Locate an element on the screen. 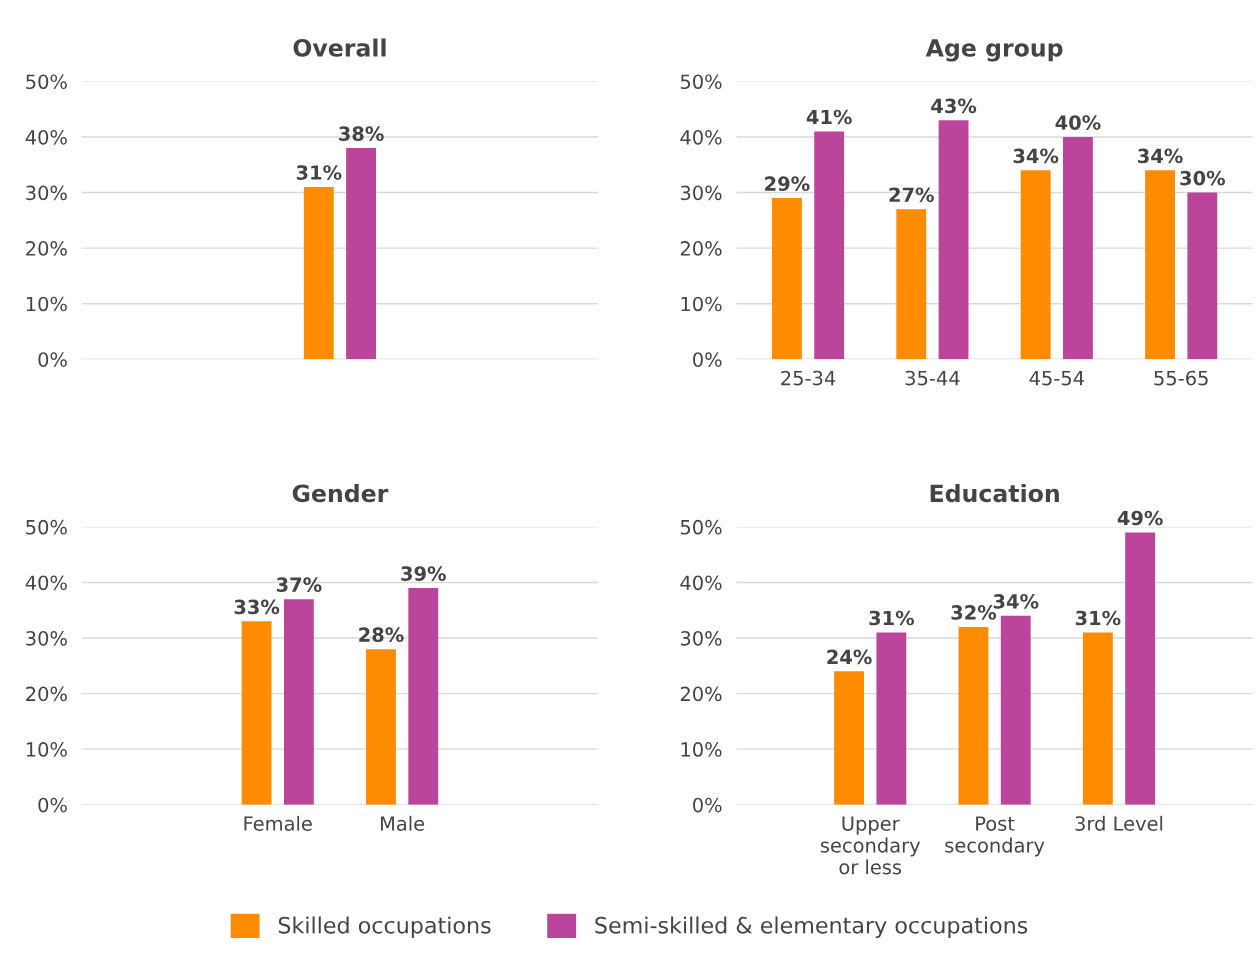  data-label: 30% is located at coordinates (1202, 178).